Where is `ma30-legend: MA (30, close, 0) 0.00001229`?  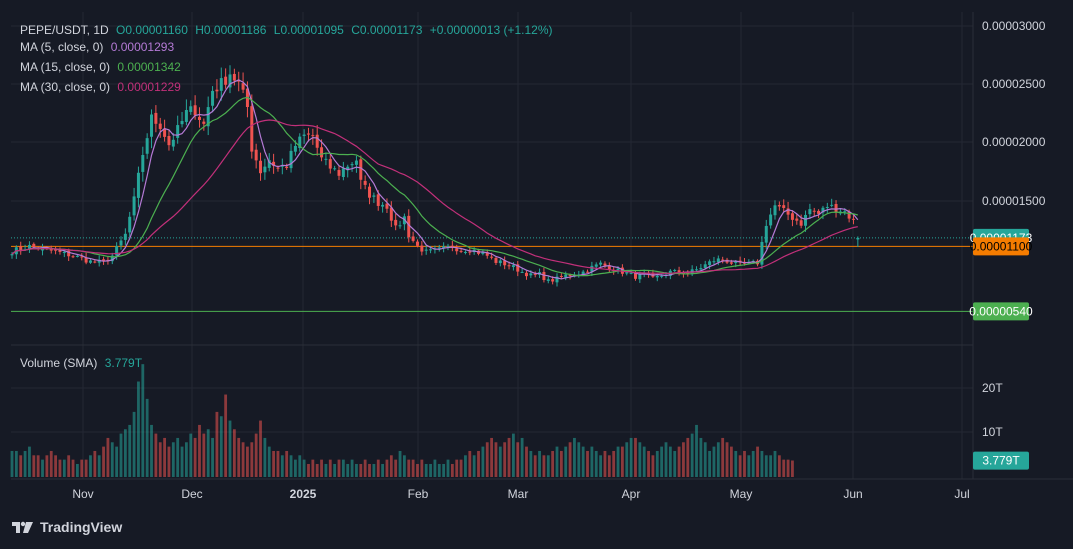
ma30-legend: MA (30, close, 0) 0.00001229 is located at coordinates (102, 87).